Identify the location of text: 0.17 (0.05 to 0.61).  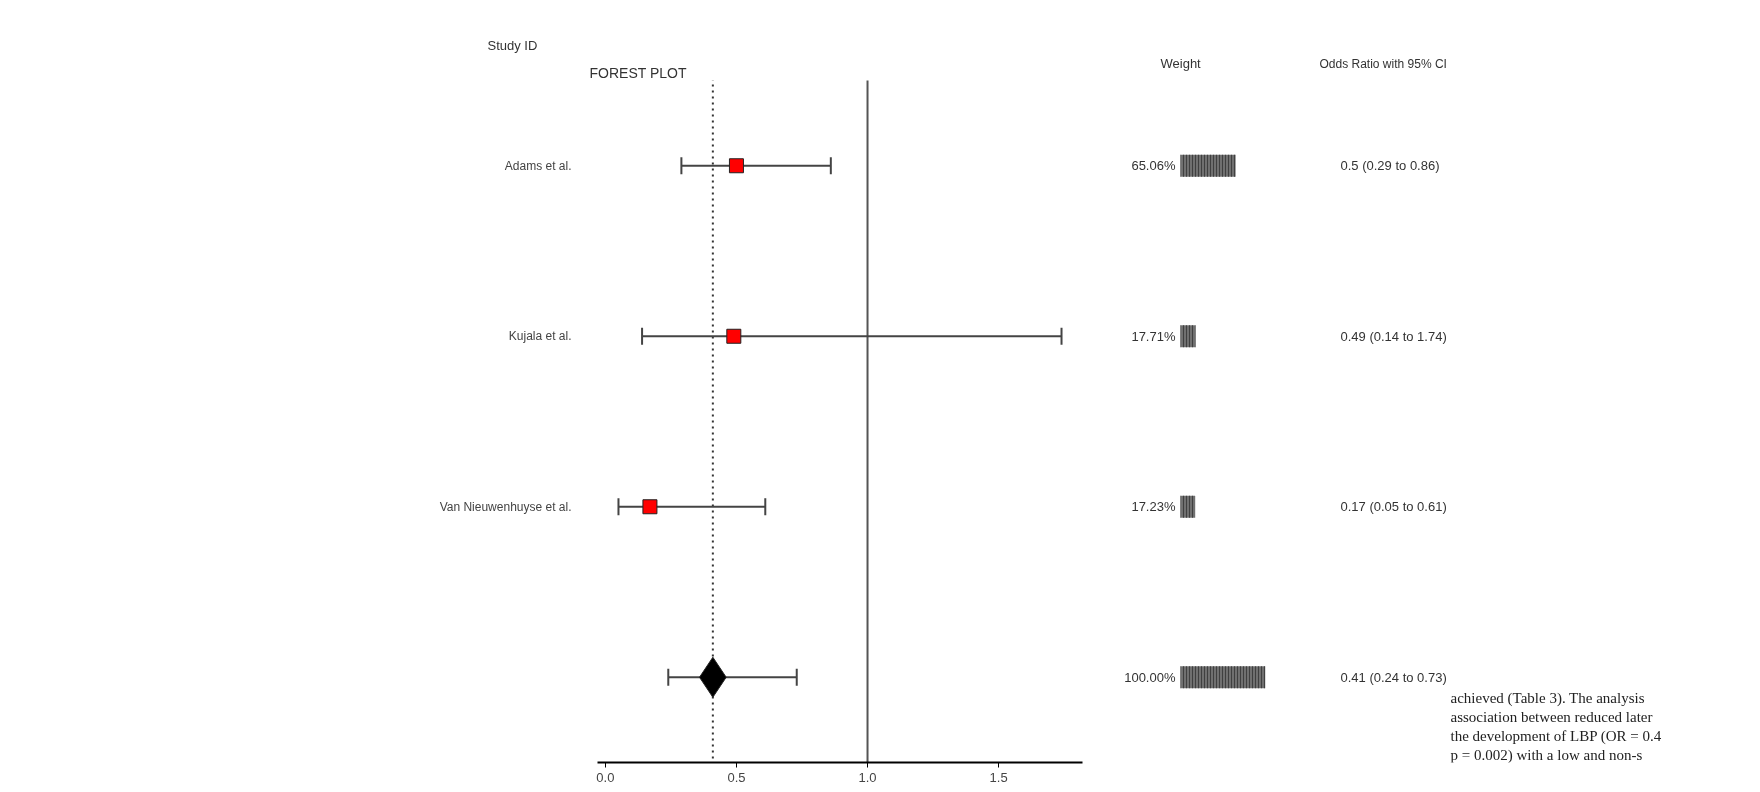
(1393, 507).